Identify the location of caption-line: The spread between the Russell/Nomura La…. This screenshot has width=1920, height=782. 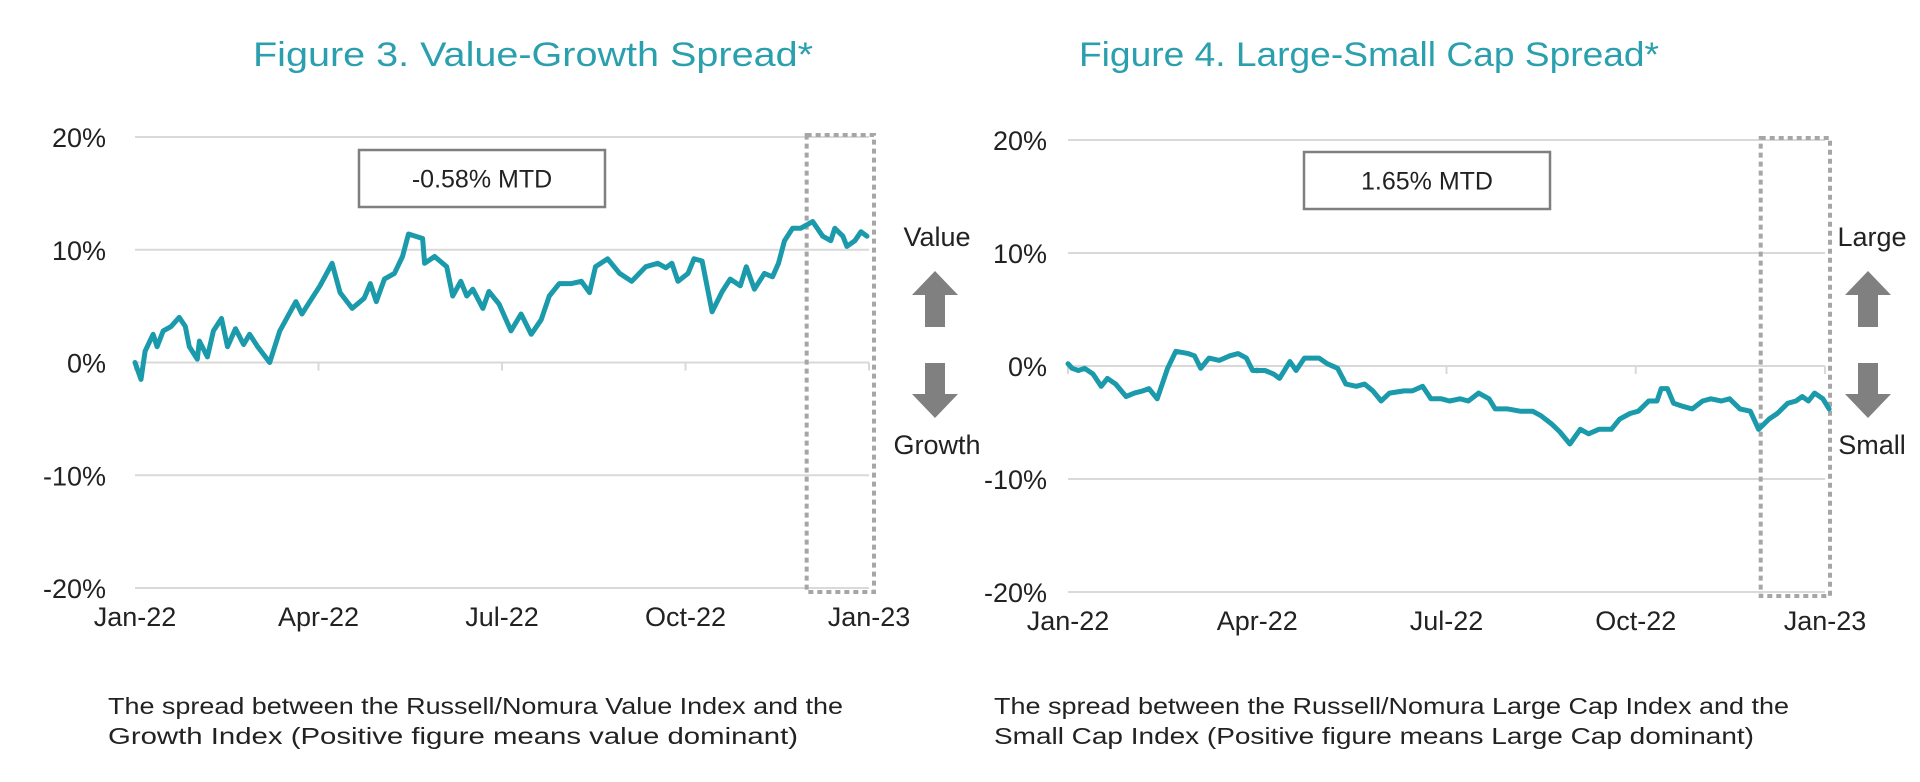
(1391, 706).